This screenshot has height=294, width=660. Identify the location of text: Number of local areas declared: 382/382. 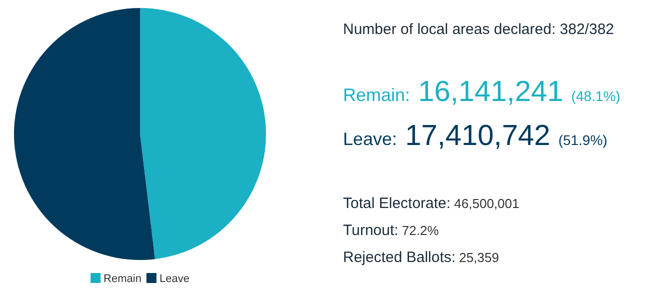
(478, 29).